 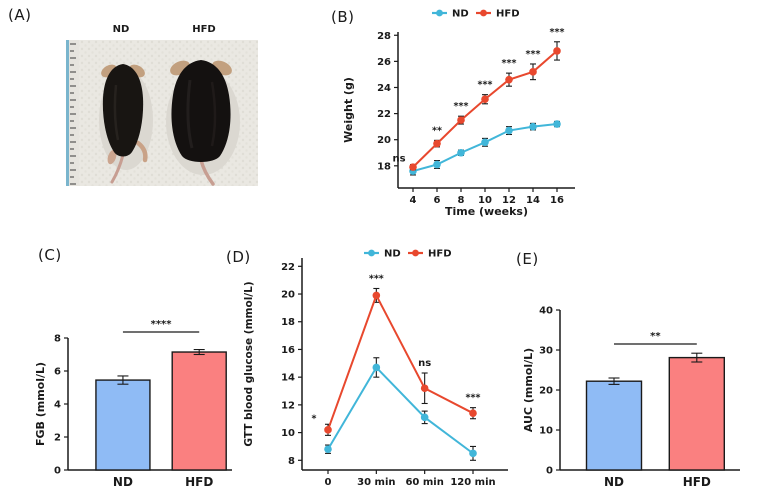 I want to click on panel-label-b: (B), so click(x=343, y=17).